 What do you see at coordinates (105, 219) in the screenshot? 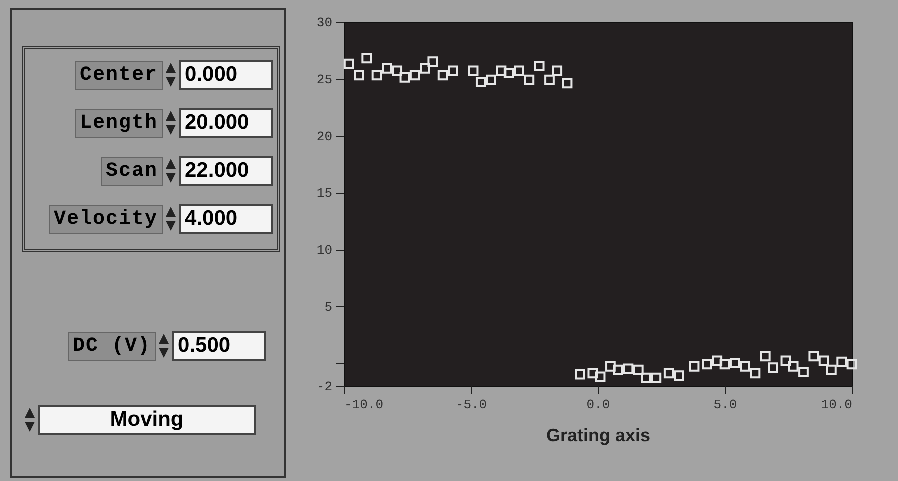
I see `text: Velocity` at bounding box center [105, 219].